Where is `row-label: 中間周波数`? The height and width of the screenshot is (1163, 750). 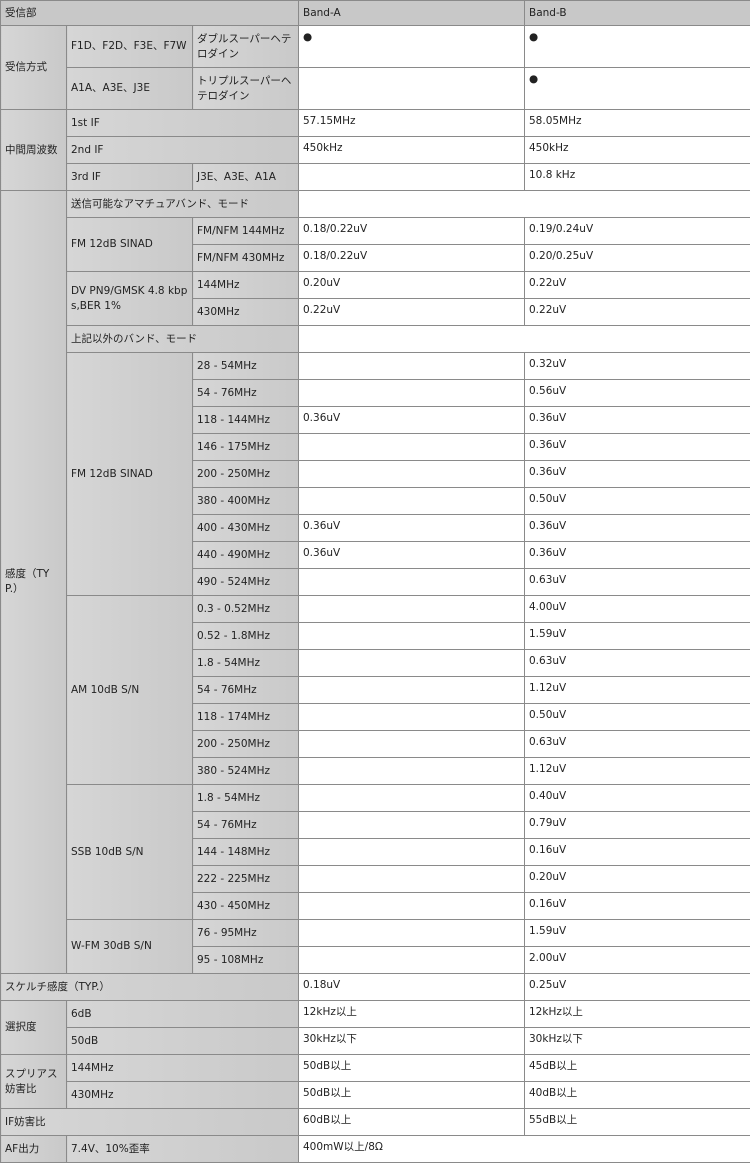
row-label: 中間周波数 is located at coordinates (34, 150).